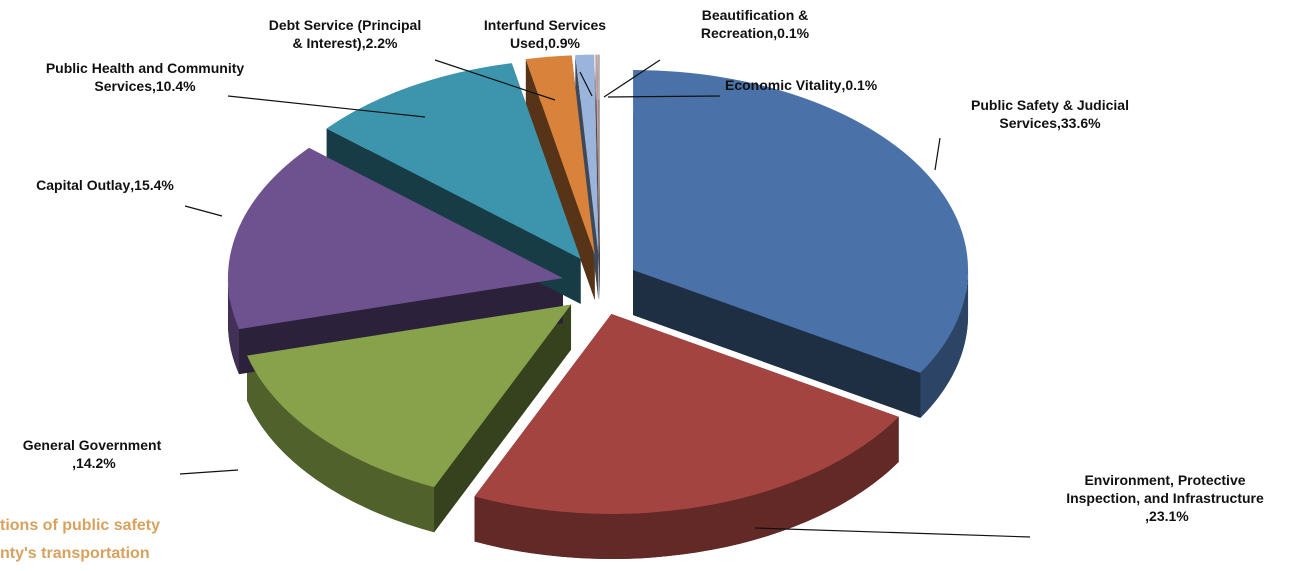 This screenshot has height=571, width=1304. Describe the element at coordinates (154, 185) in the screenshot. I see `value-label: 15.4%` at that location.